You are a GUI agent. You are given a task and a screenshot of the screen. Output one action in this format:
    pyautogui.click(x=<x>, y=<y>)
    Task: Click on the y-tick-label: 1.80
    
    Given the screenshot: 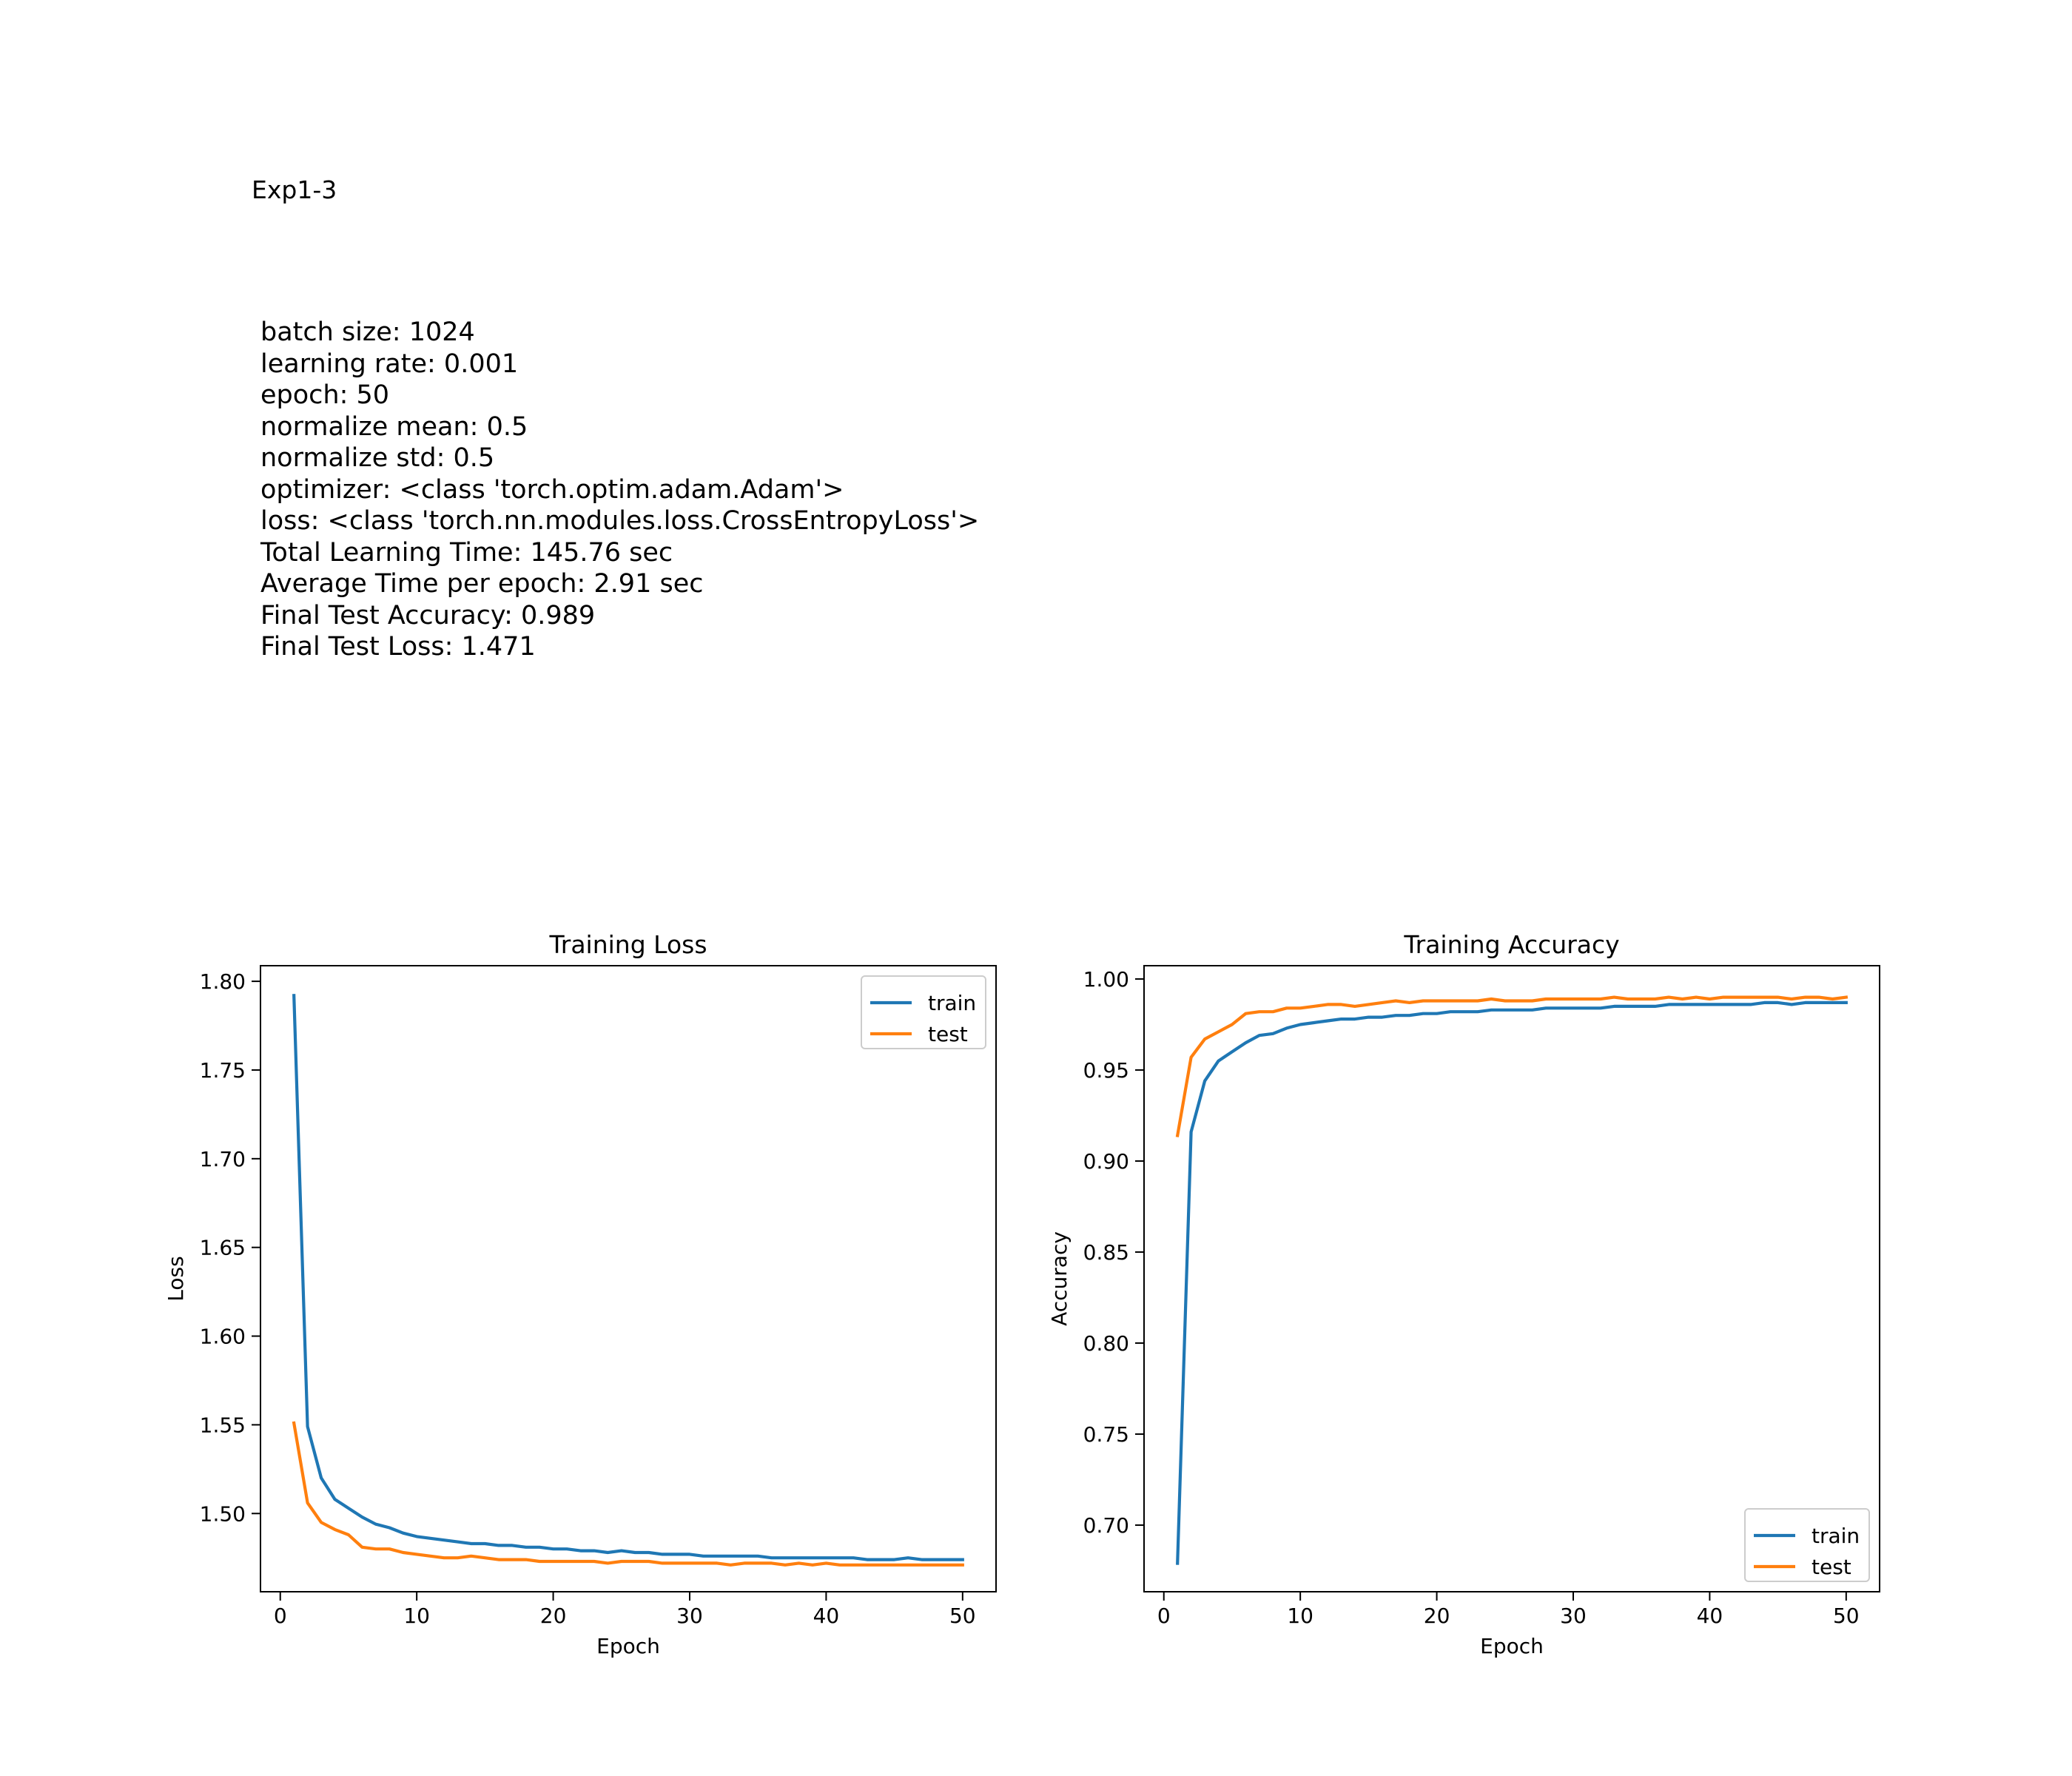 What is the action you would take?
    pyautogui.click(x=223, y=981)
    